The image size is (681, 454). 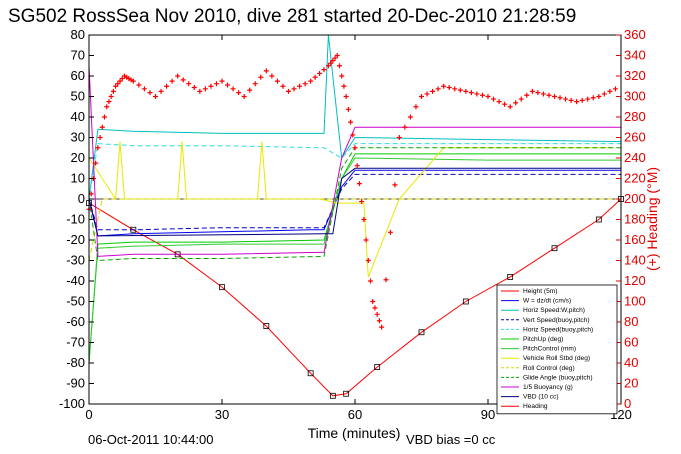 What do you see at coordinates (75, 301) in the screenshot?
I see `y-tick-label: -50` at bounding box center [75, 301].